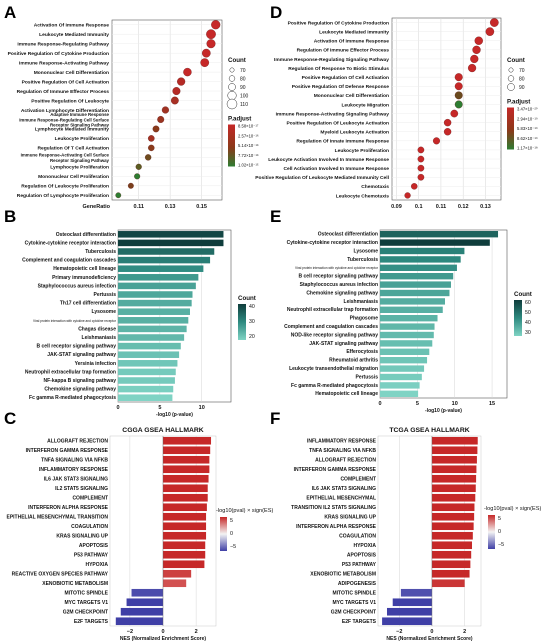 The image size is (550, 642). I want to click on y-category-label: Chagas disease, so click(97, 329).